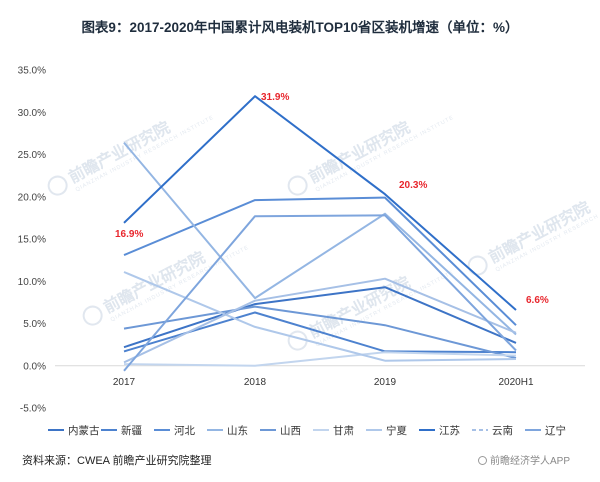 This screenshot has width=600, height=482. I want to click on y-tick-label: 0.0%, so click(34, 366).